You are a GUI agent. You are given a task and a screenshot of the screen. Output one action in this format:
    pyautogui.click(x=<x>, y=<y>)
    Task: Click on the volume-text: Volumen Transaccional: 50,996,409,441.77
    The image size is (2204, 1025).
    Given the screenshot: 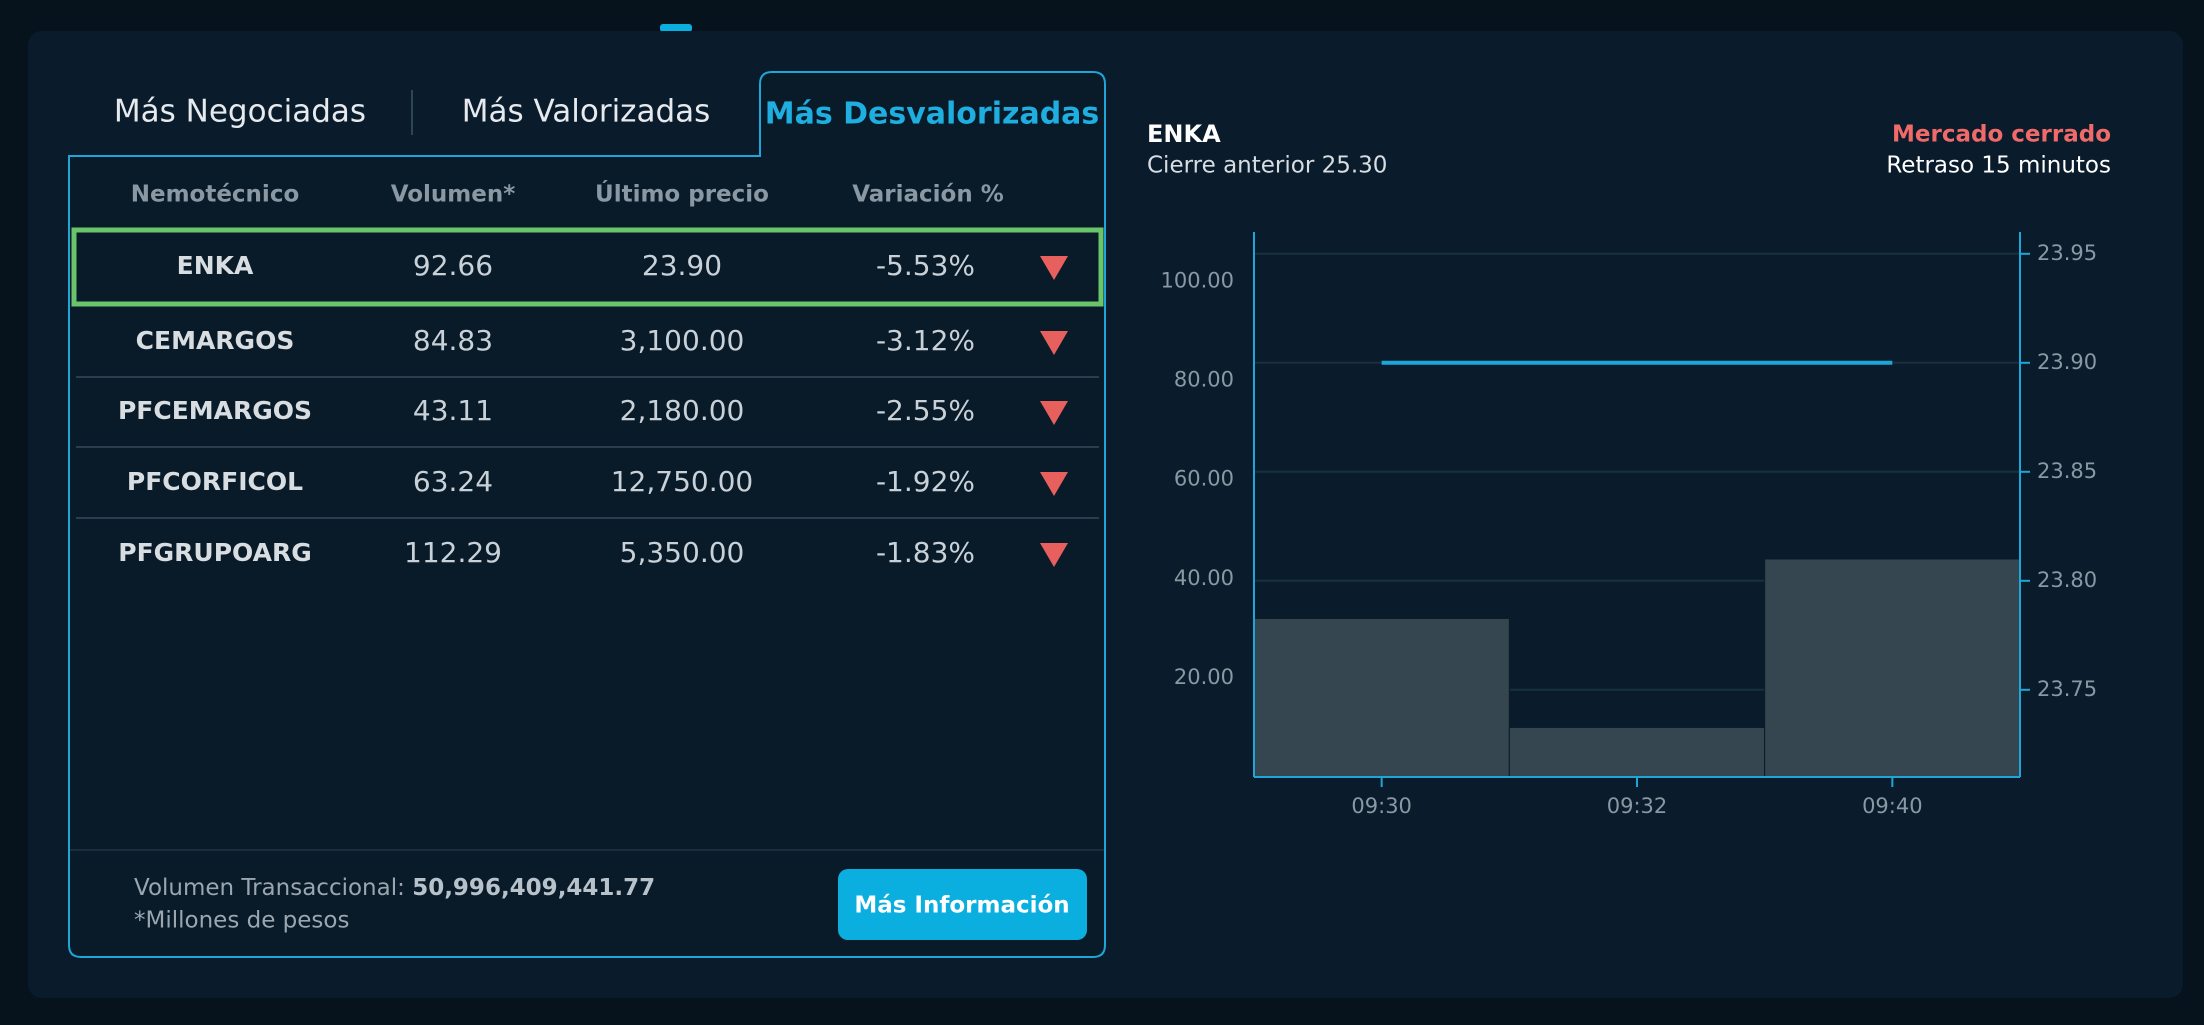 What is the action you would take?
    pyautogui.click(x=394, y=888)
    